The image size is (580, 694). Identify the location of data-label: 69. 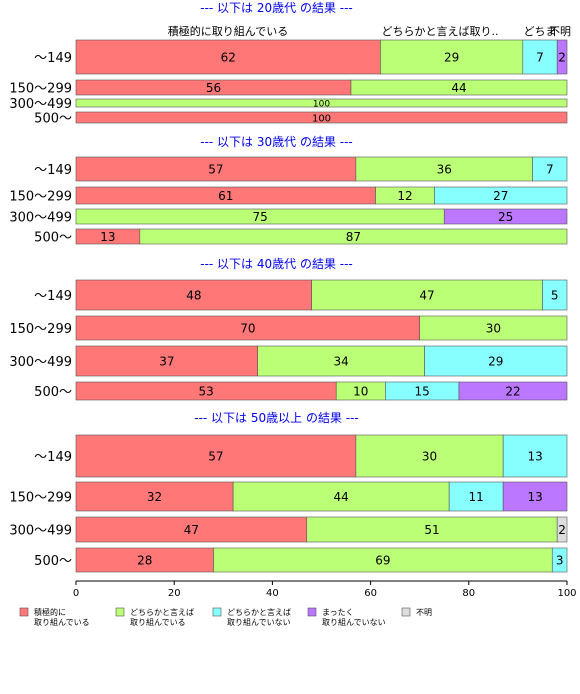
(382, 561).